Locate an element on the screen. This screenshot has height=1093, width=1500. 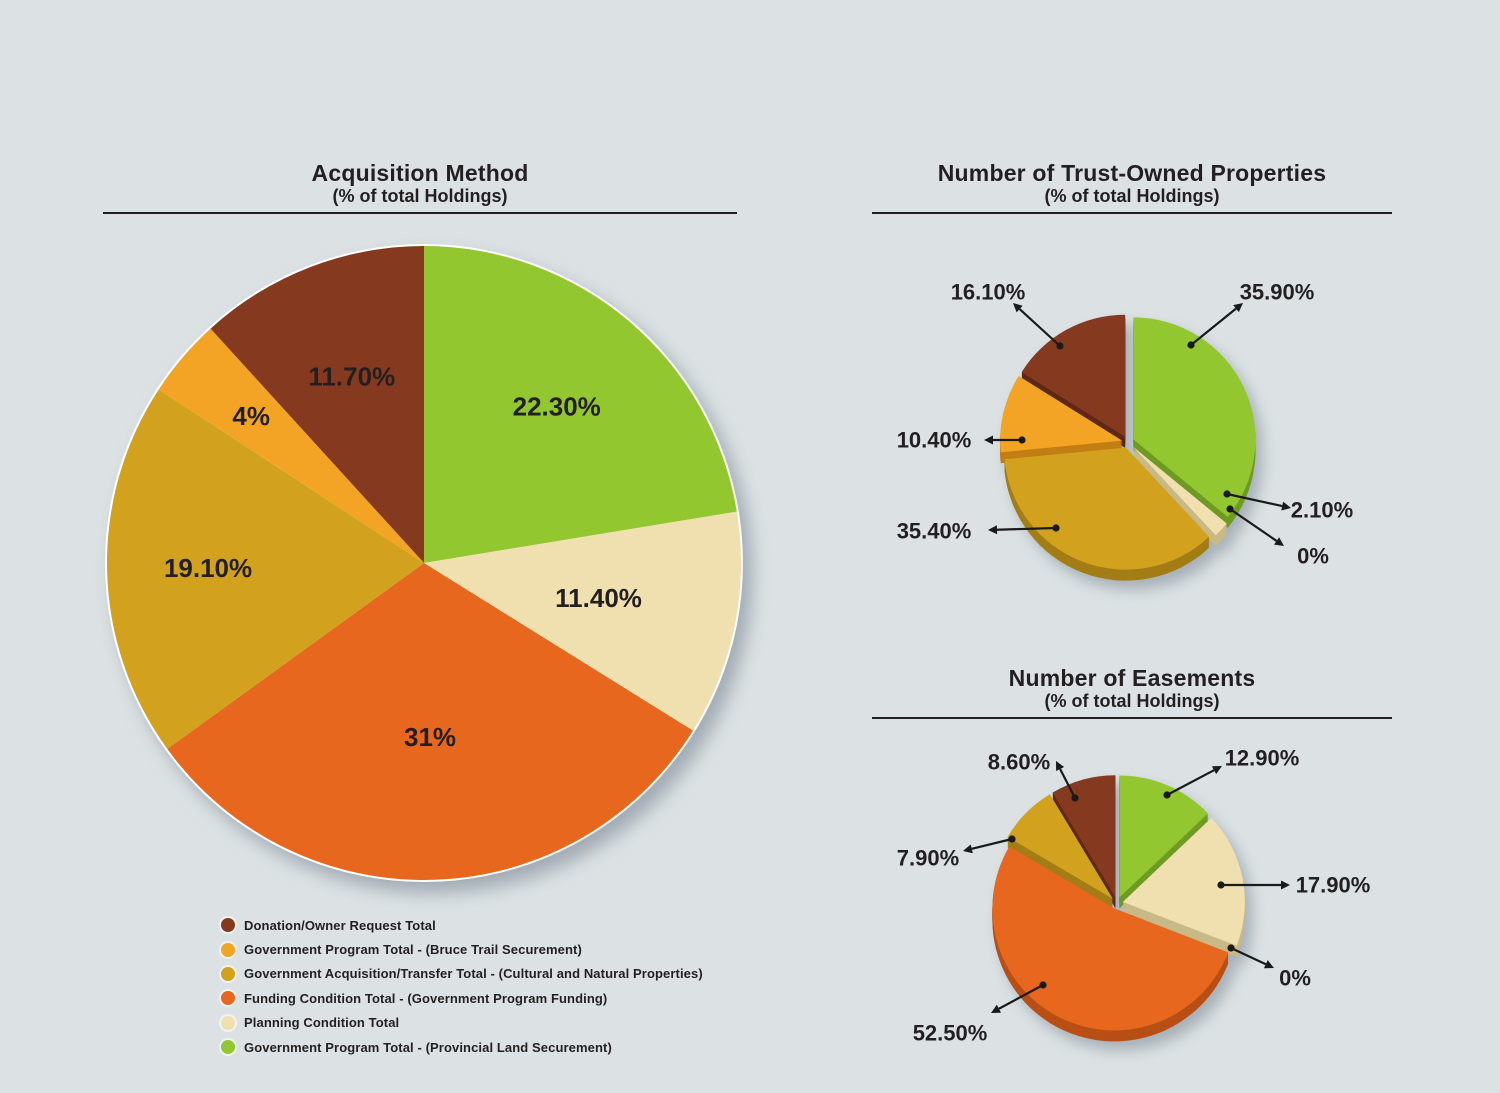
trust-owned-properties-slice-green is located at coordinates (1194, 417).